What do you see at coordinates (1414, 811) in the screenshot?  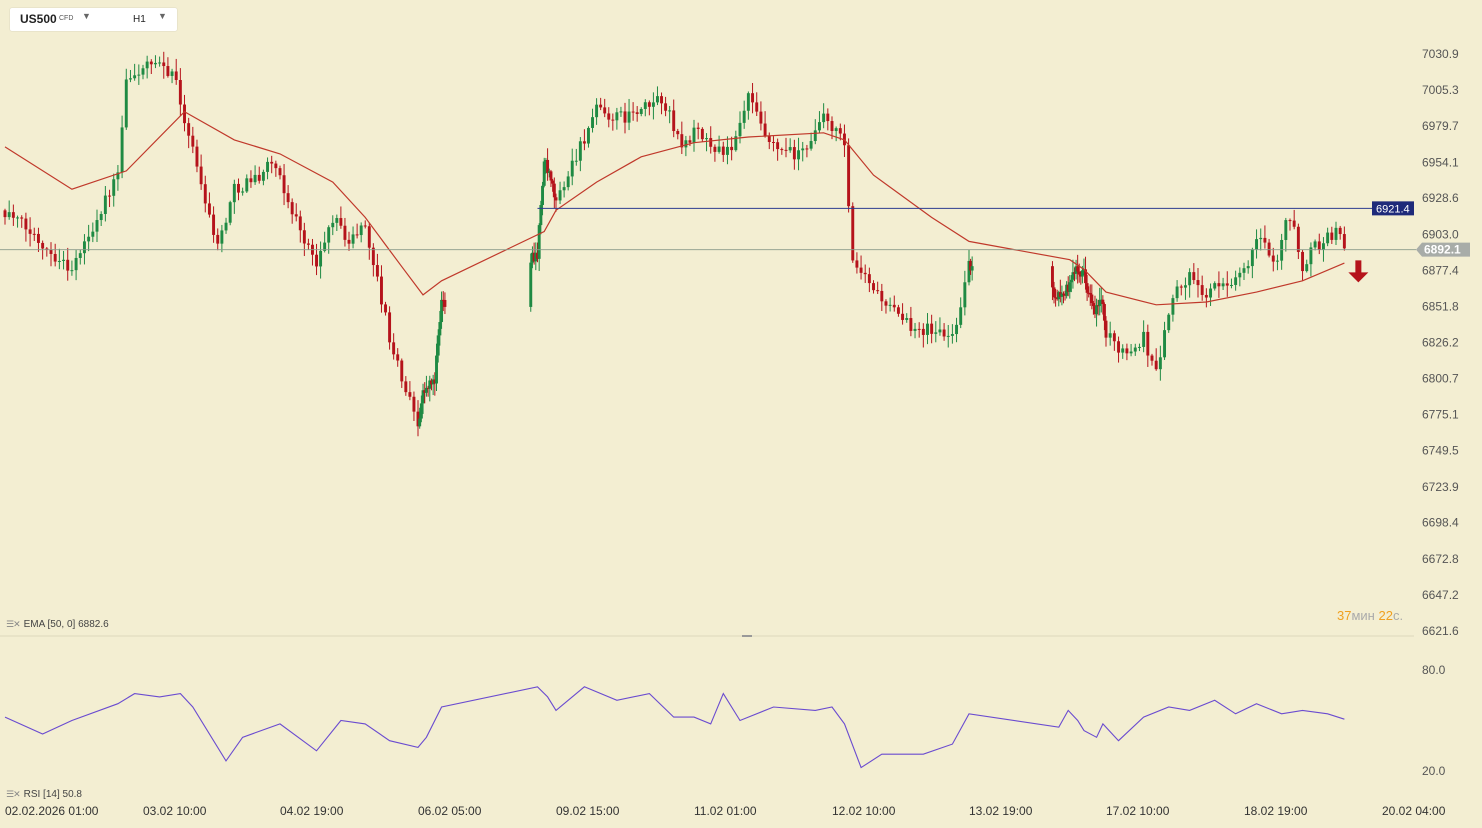 I see `time-tick-label: 20.02 04:00` at bounding box center [1414, 811].